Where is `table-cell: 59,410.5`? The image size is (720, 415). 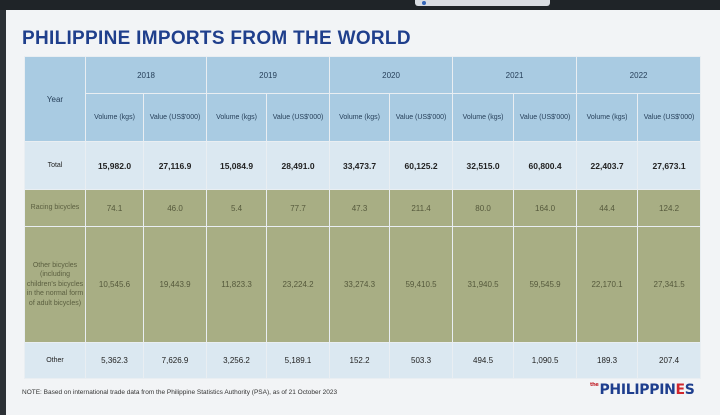 table-cell: 59,410.5 is located at coordinates (421, 284).